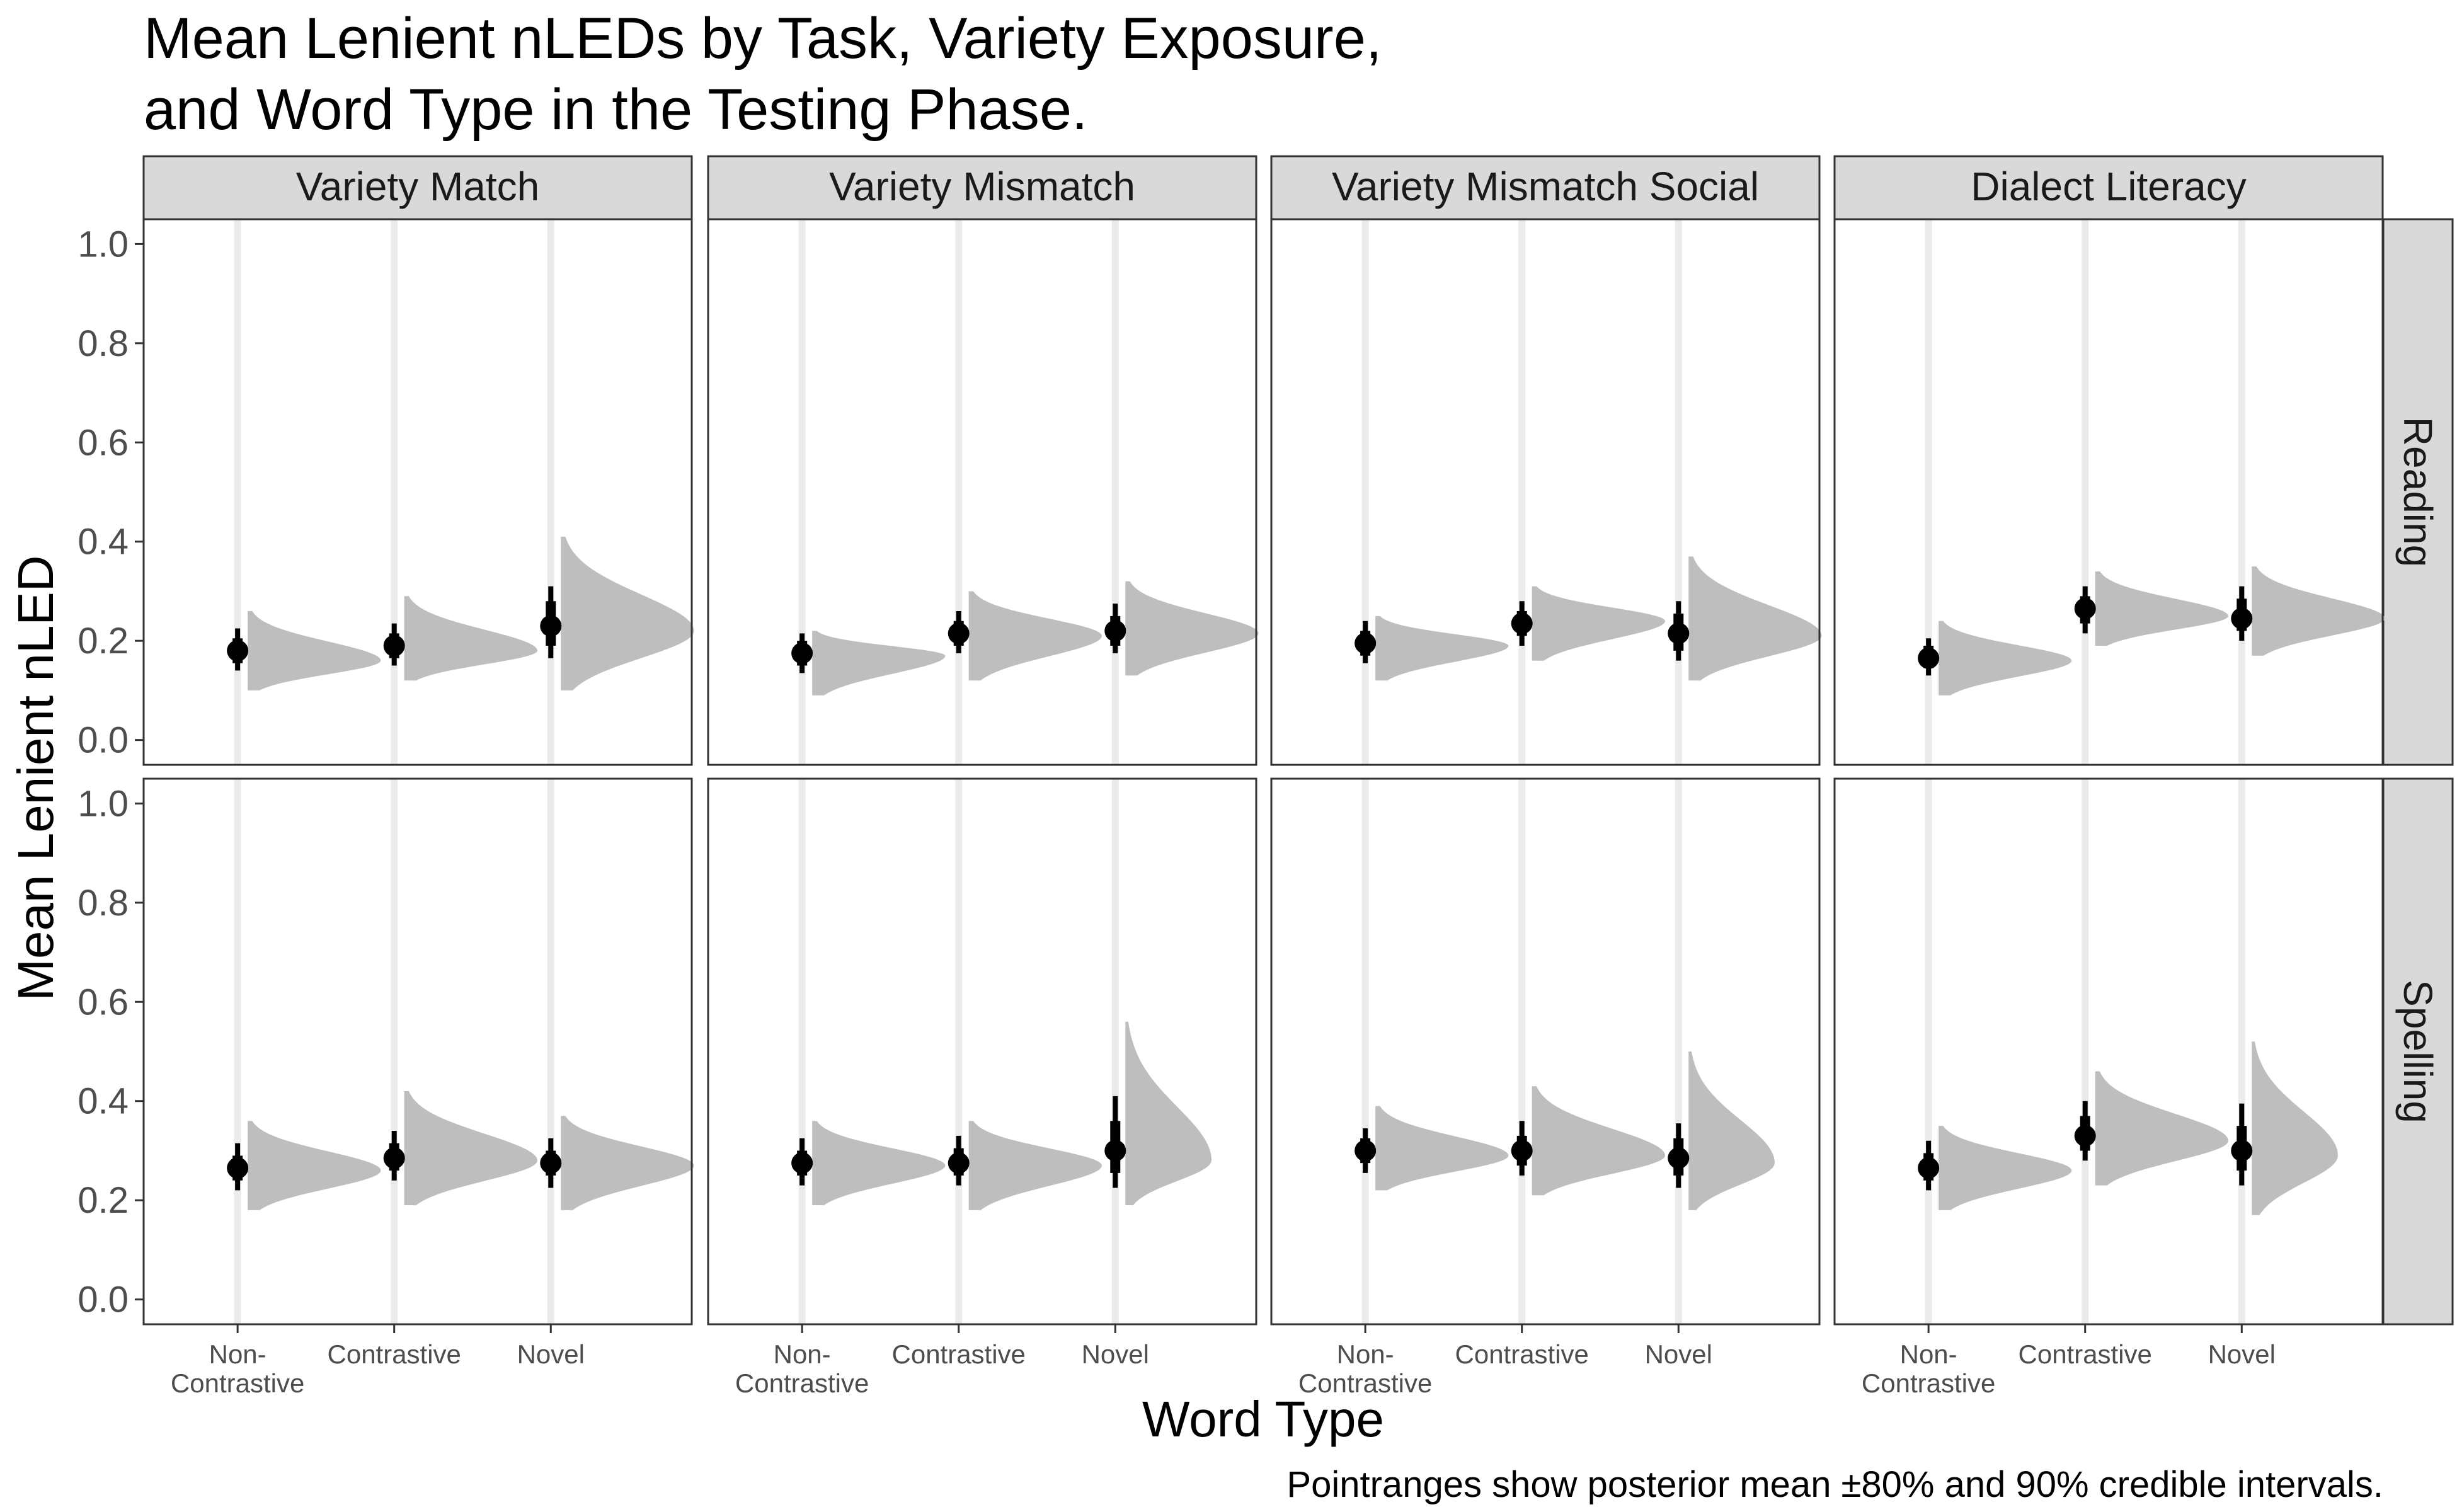 The height and width of the screenshot is (1512, 2457). What do you see at coordinates (103, 1200) in the screenshot?
I see `y-tick-label: 0.2` at bounding box center [103, 1200].